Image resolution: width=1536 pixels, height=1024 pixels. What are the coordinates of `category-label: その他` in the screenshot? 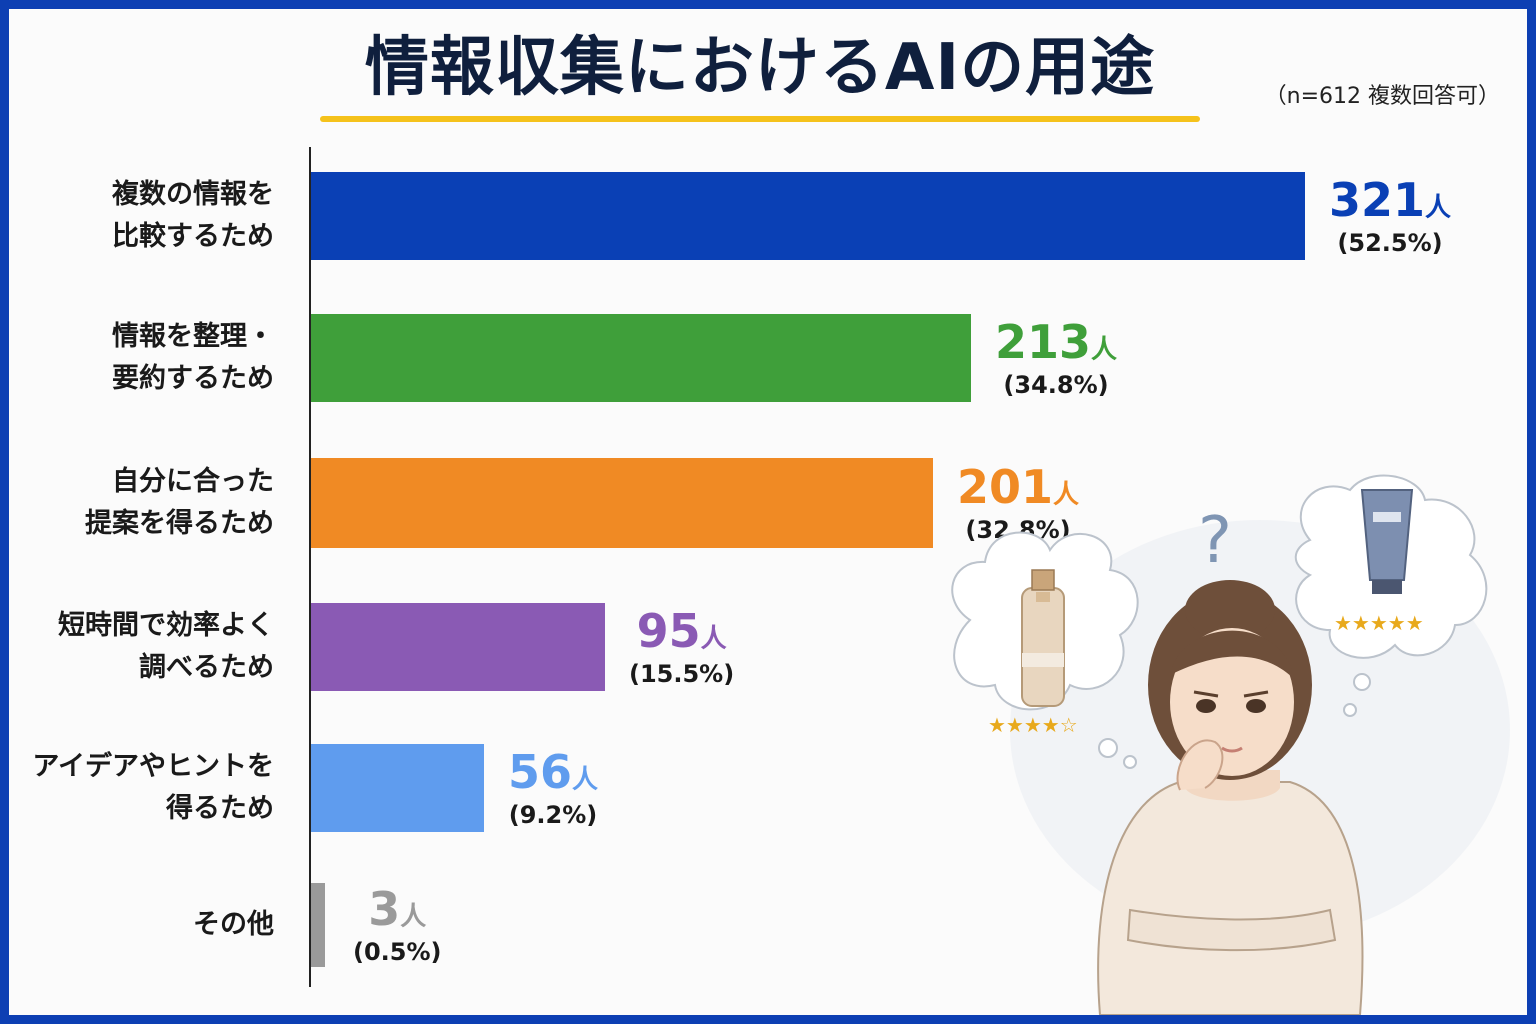 It's located at (233, 924).